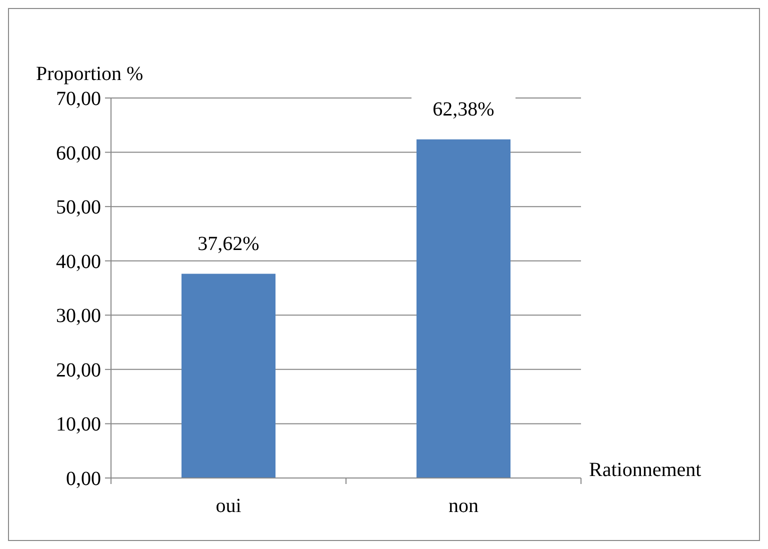  Describe the element at coordinates (78, 316) in the screenshot. I see `y-tick-label: 30,00` at that location.